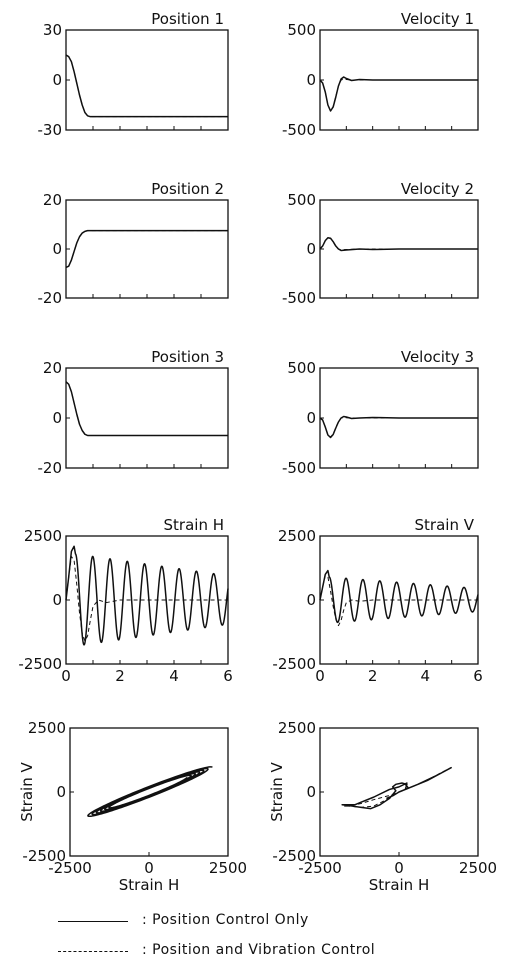 The width and height of the screenshot is (506, 979). What do you see at coordinates (225, 920) in the screenshot?
I see `legend-solid-label: : Position Control Only` at bounding box center [225, 920].